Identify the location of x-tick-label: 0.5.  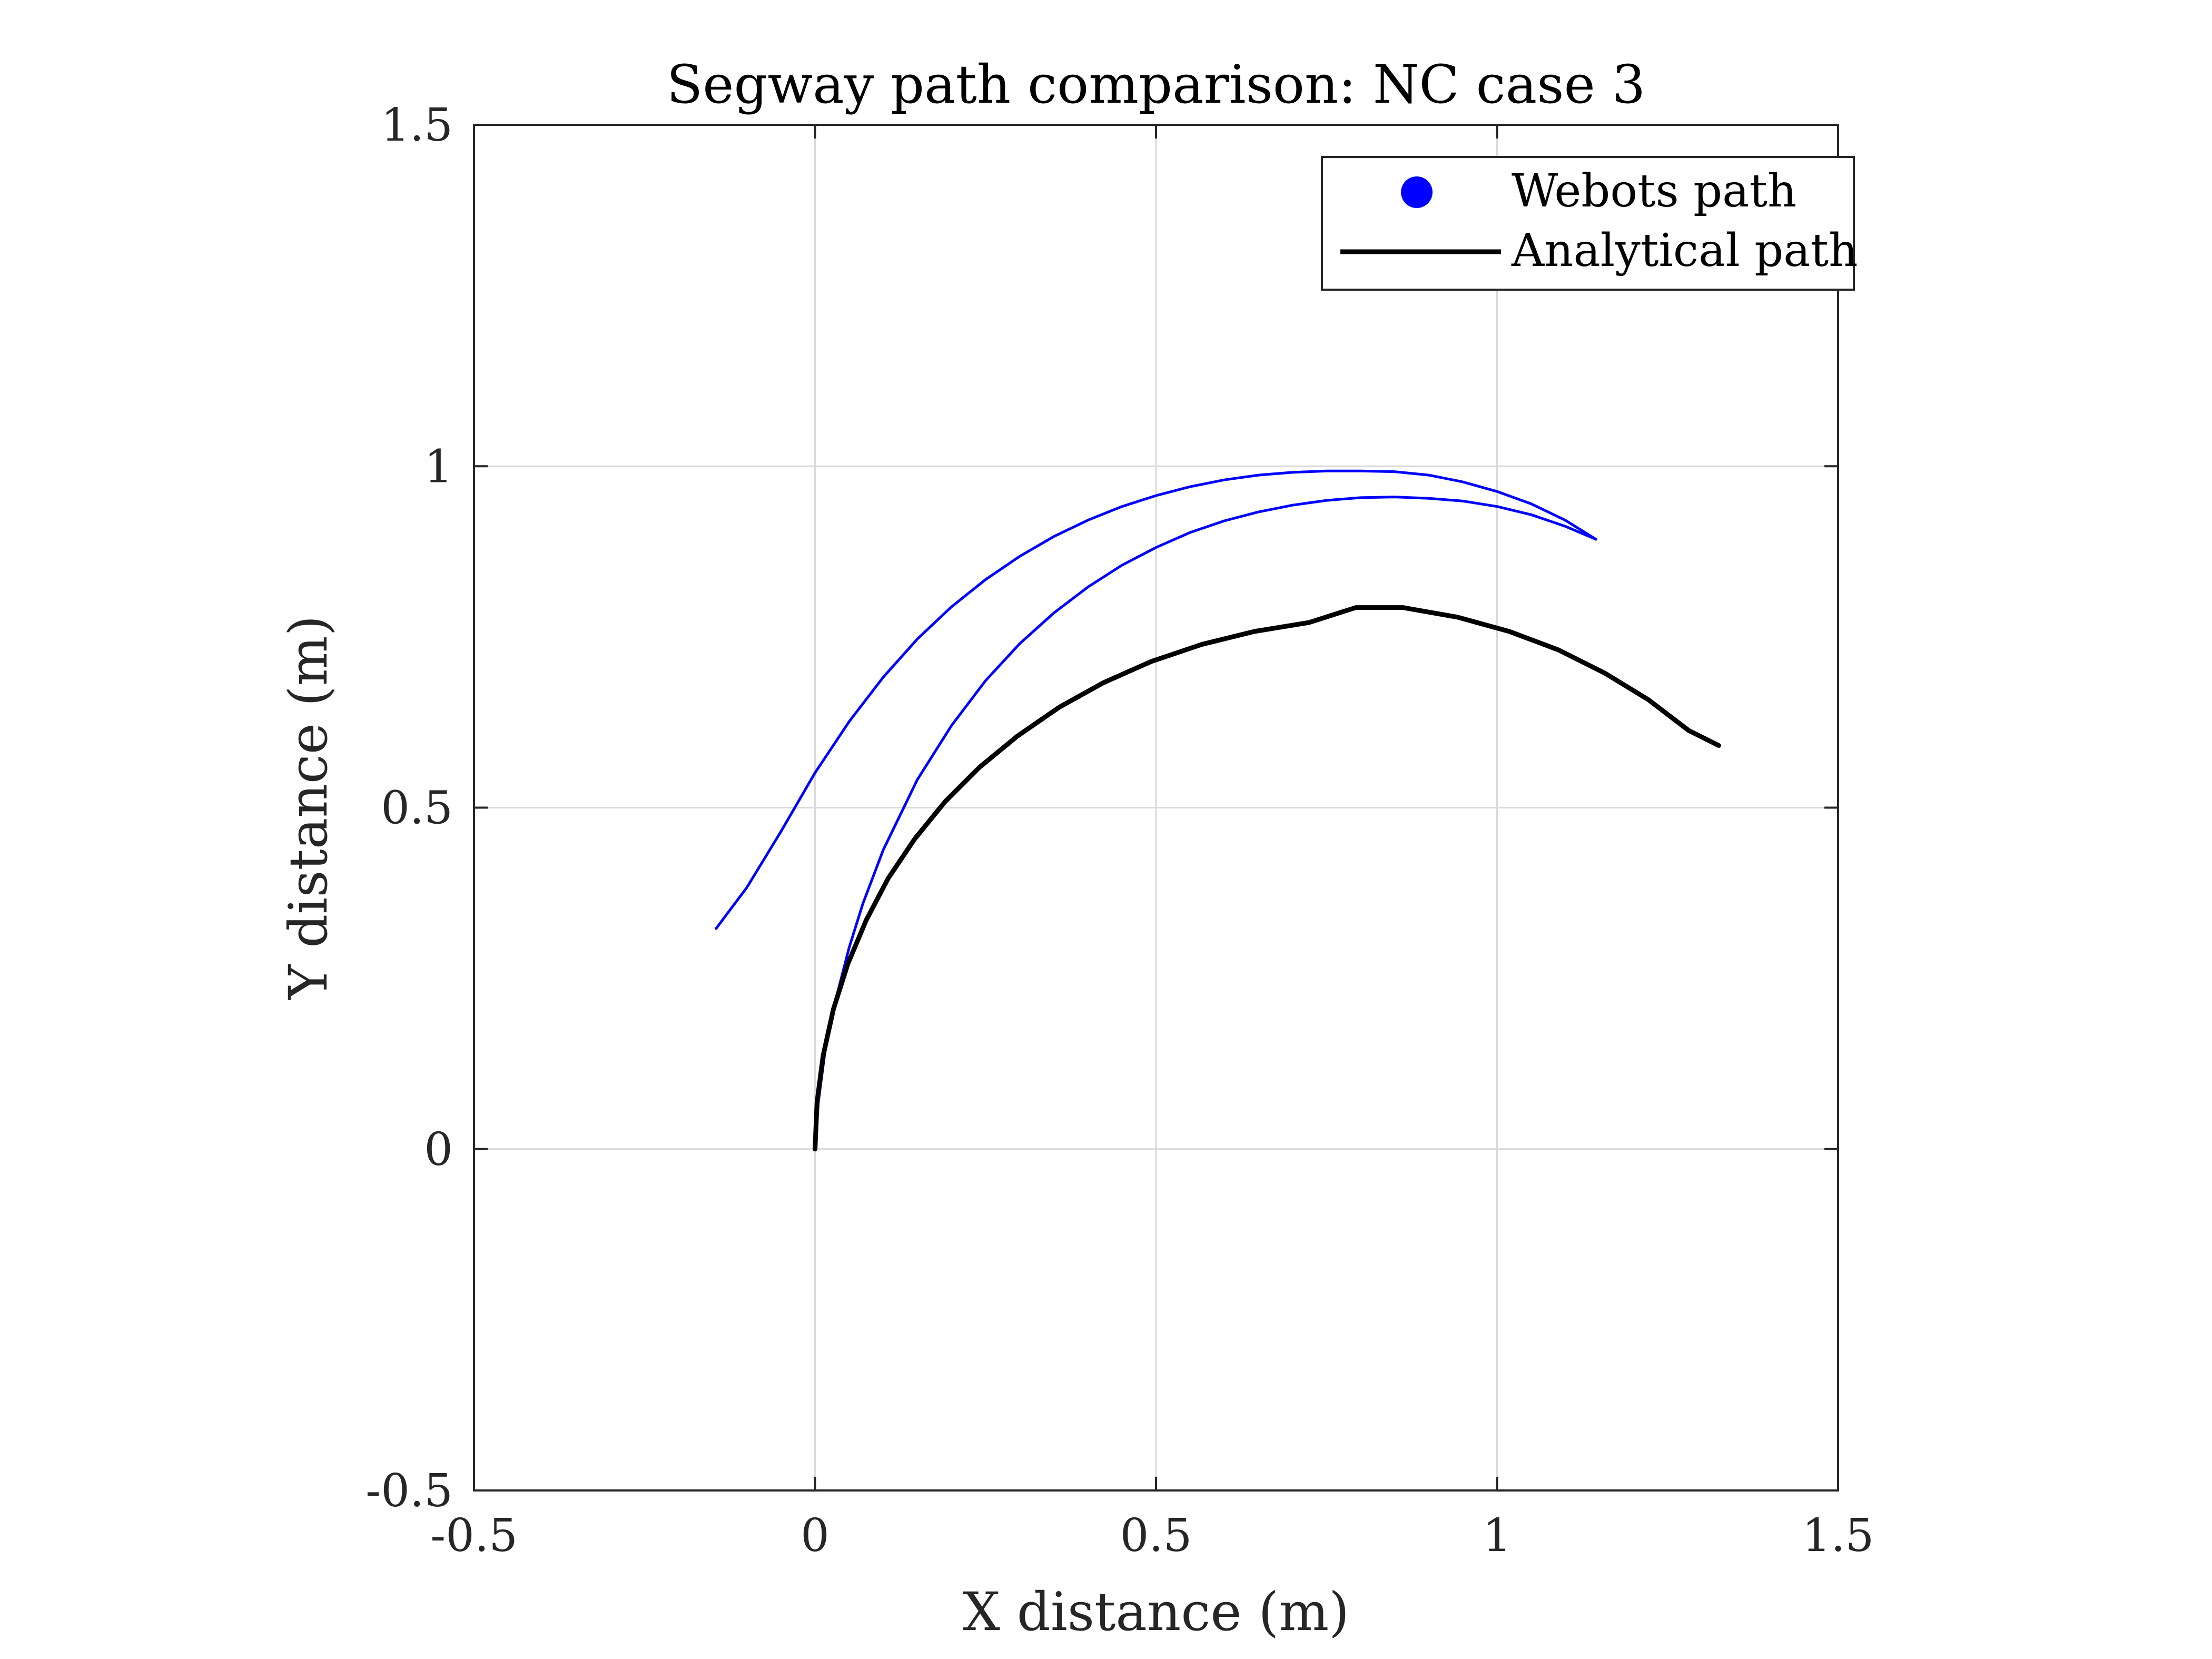
(1156, 1535).